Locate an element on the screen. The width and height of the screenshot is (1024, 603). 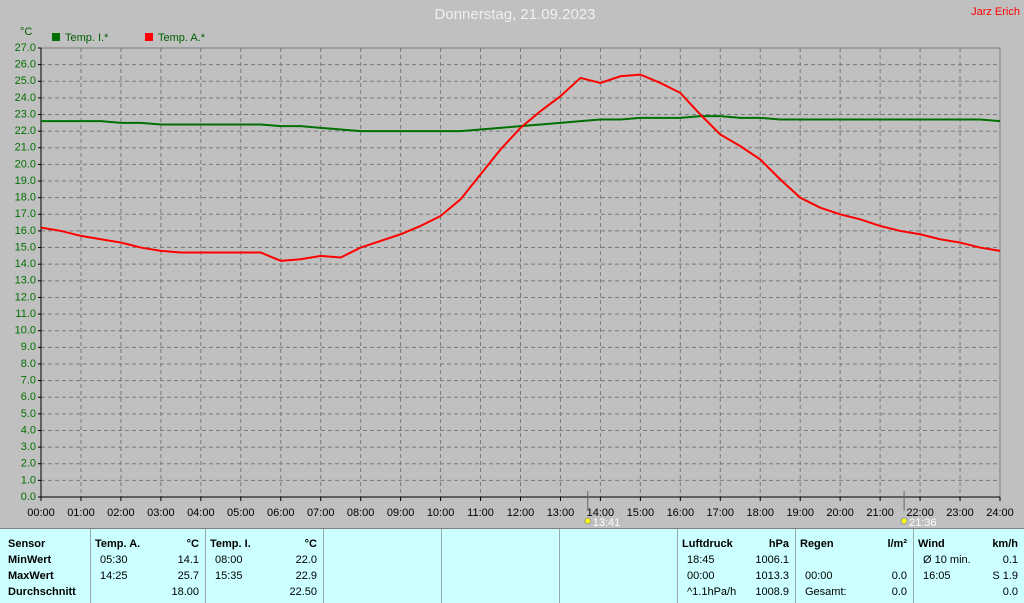
y-tick-label: 15.0 is located at coordinates (25, 247).